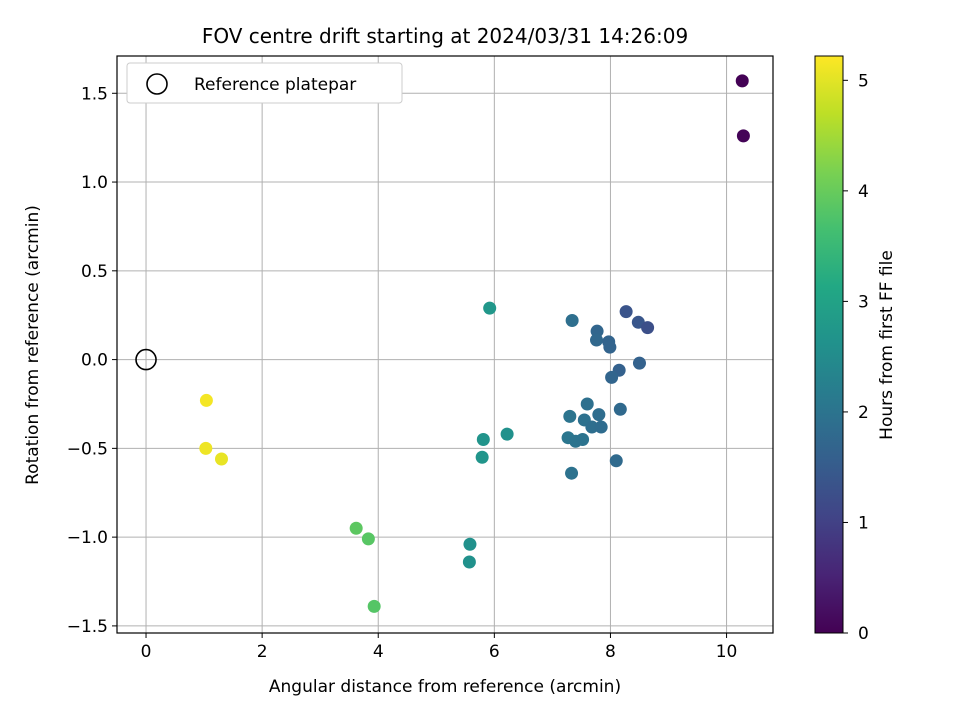  I want to click on y-tick-label: 0.0, so click(94, 361).